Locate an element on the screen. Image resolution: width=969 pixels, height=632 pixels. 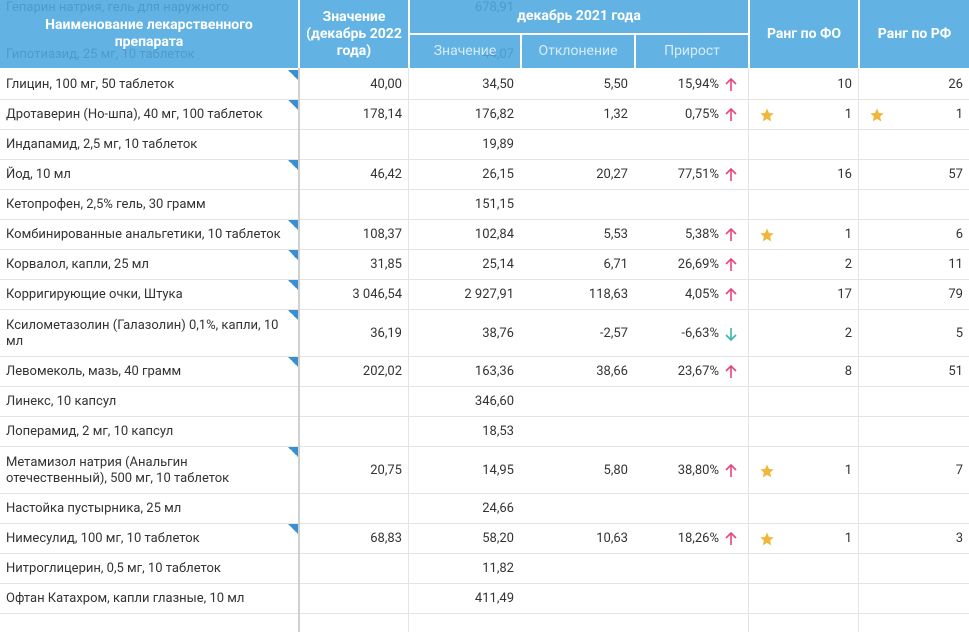
drug-name: Корвалол, капли, 25 мл is located at coordinates (77, 264).